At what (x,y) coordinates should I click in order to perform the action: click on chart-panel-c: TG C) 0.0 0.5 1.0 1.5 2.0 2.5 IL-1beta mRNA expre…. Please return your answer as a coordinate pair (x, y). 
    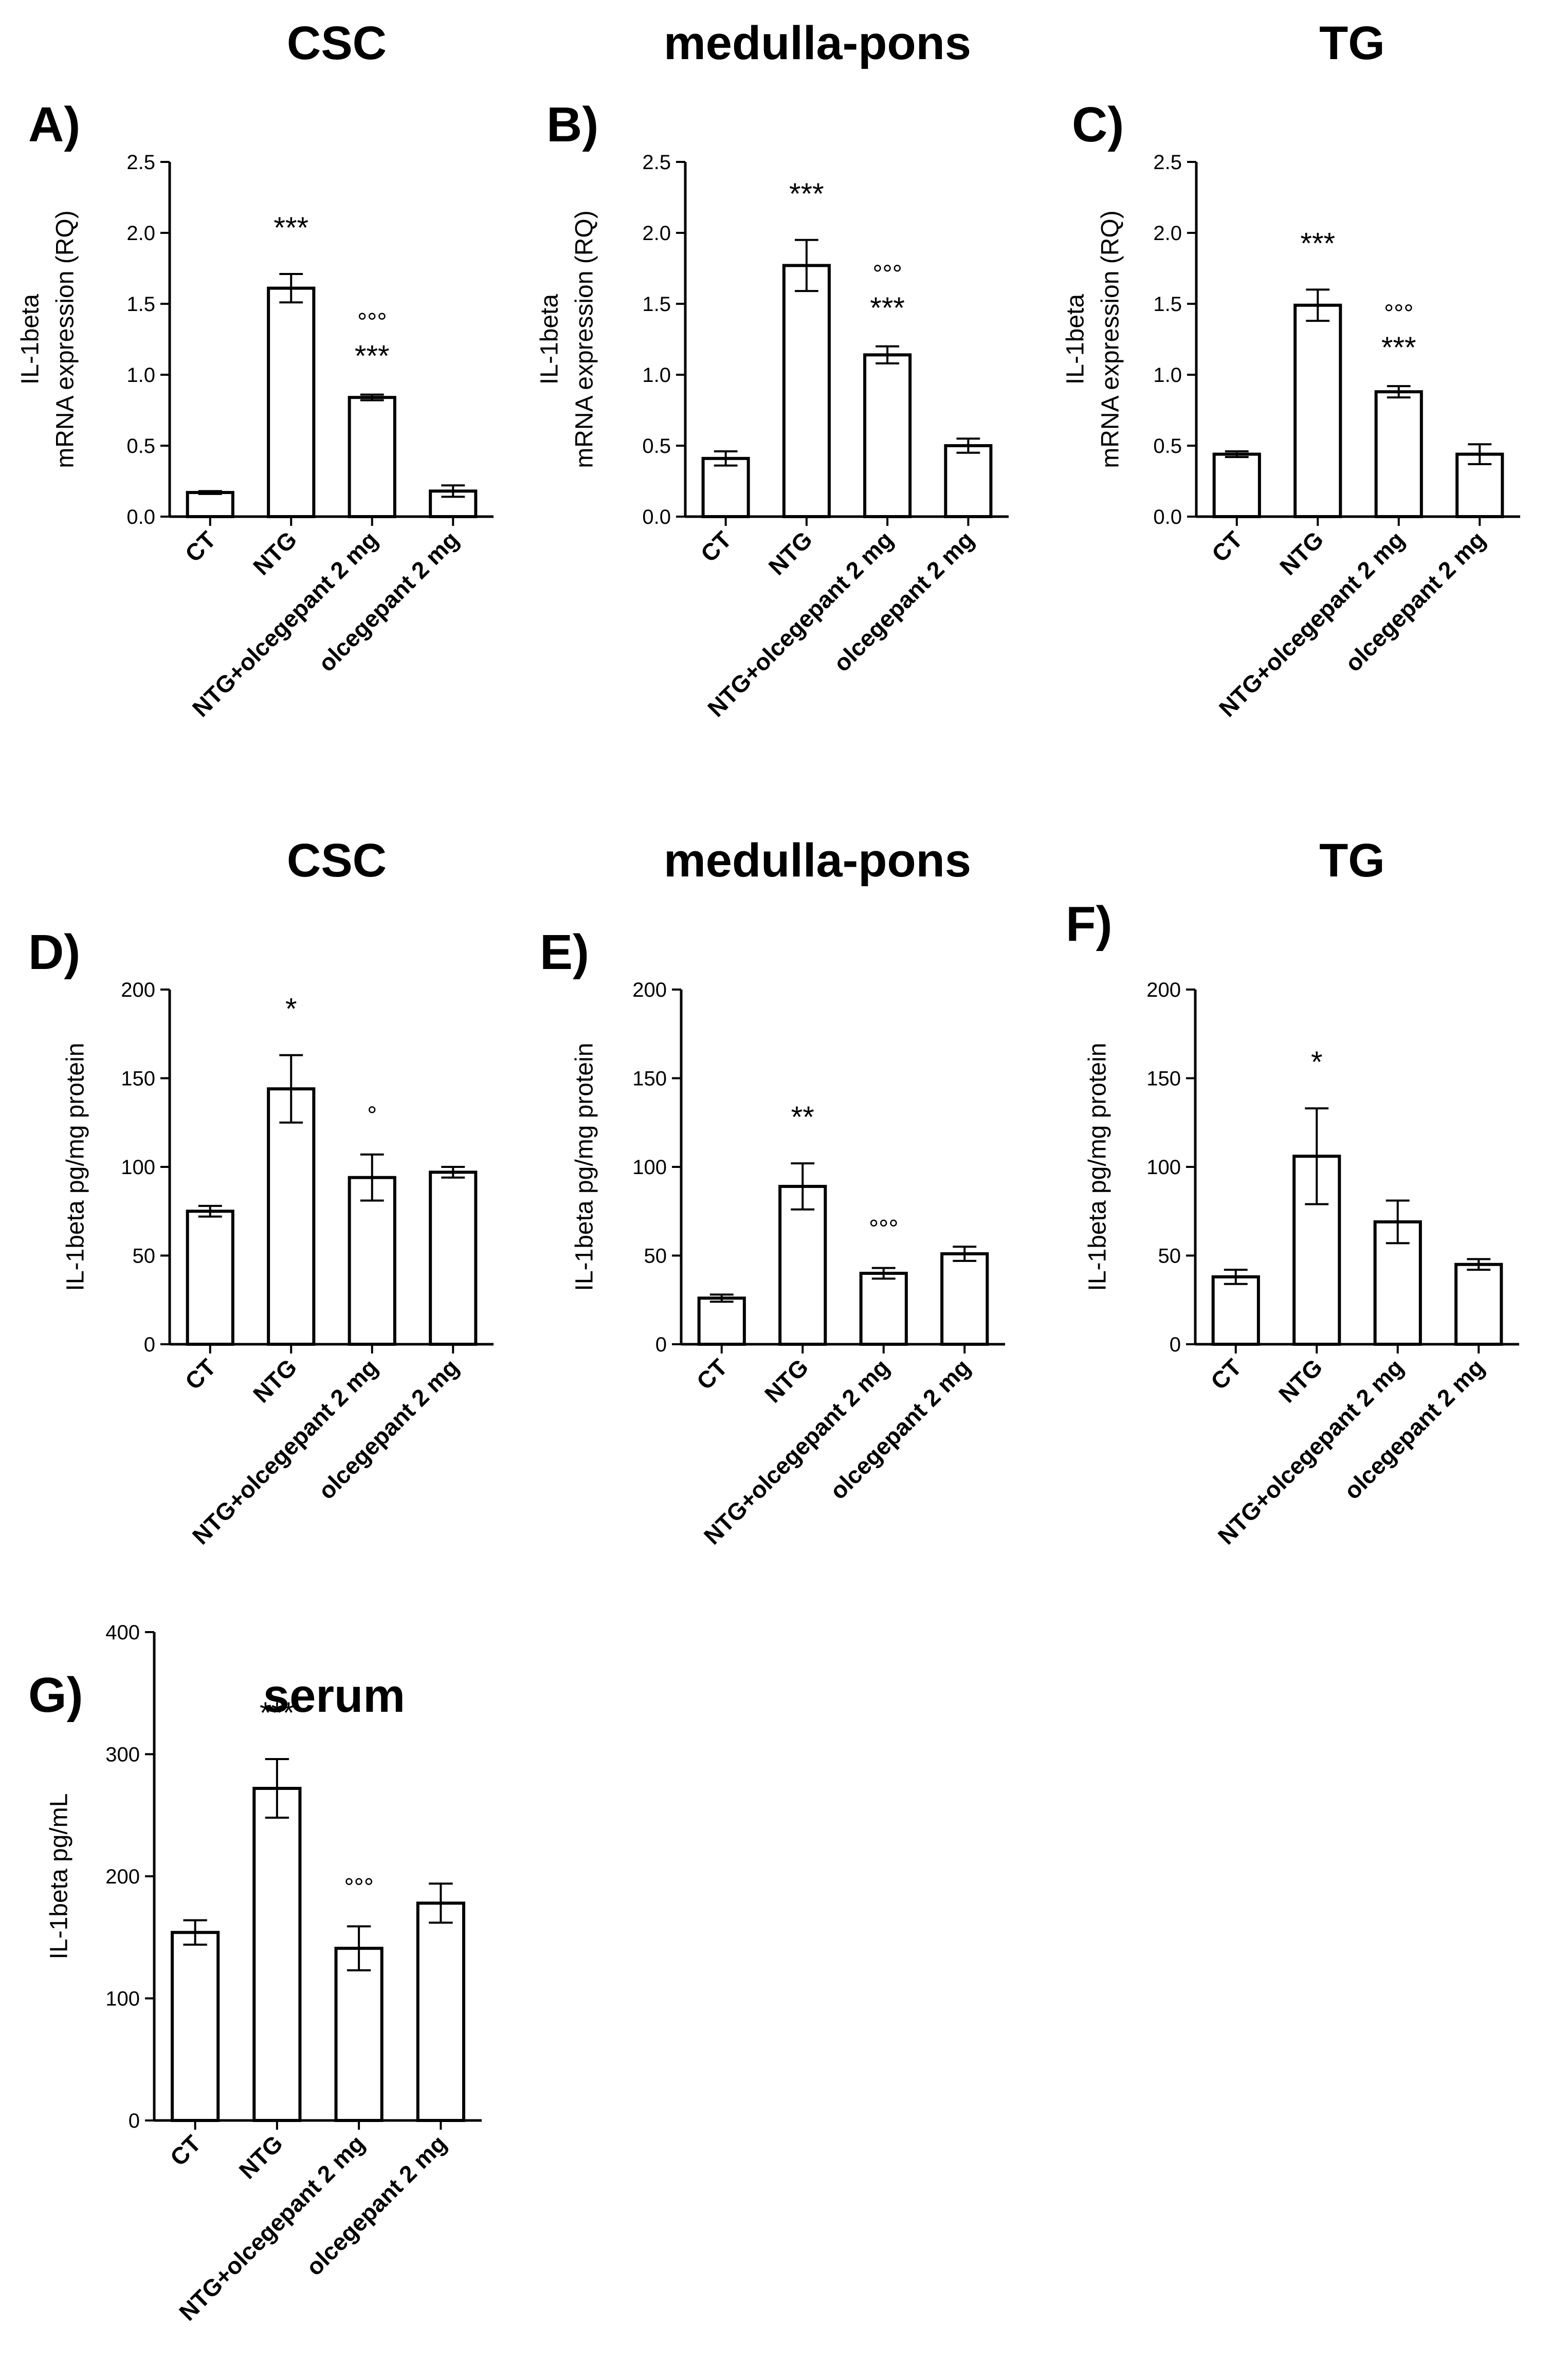
    Looking at the image, I should click on (1291, 369).